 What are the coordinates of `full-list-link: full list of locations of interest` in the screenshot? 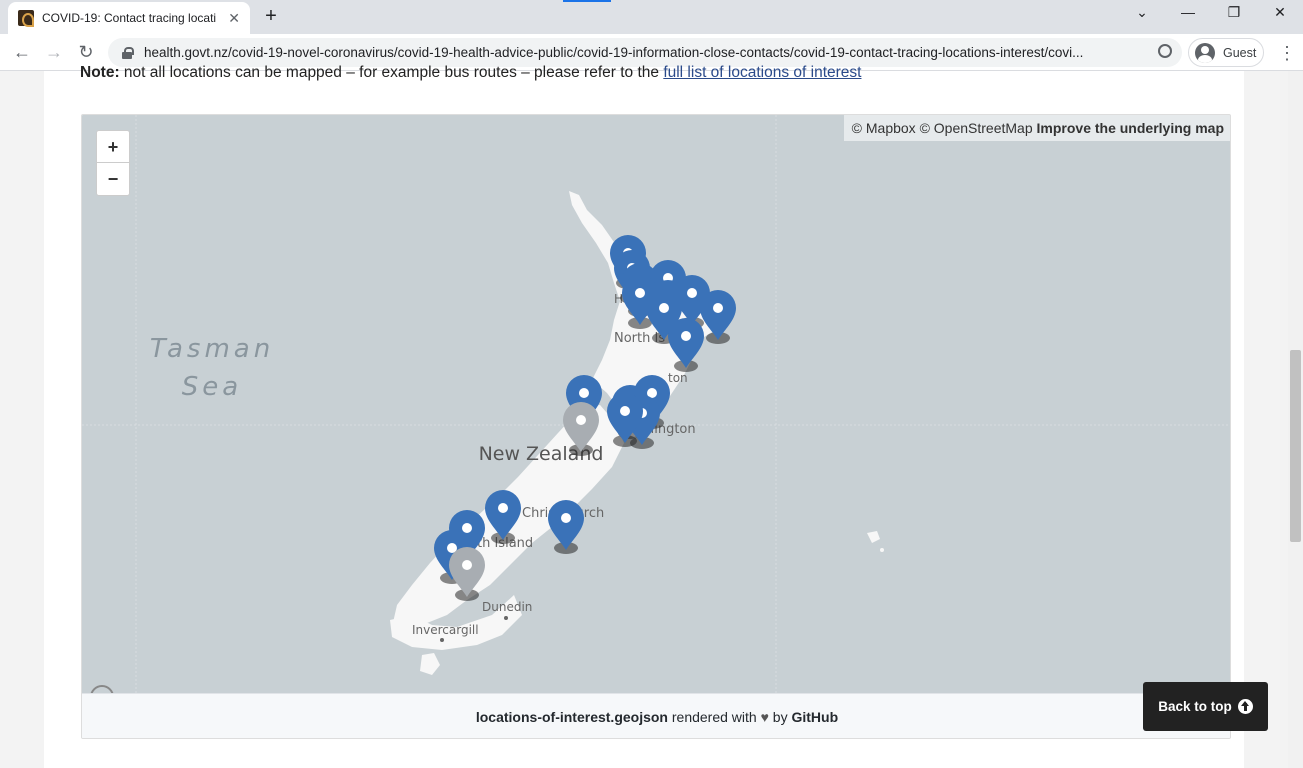 It's located at (762, 72).